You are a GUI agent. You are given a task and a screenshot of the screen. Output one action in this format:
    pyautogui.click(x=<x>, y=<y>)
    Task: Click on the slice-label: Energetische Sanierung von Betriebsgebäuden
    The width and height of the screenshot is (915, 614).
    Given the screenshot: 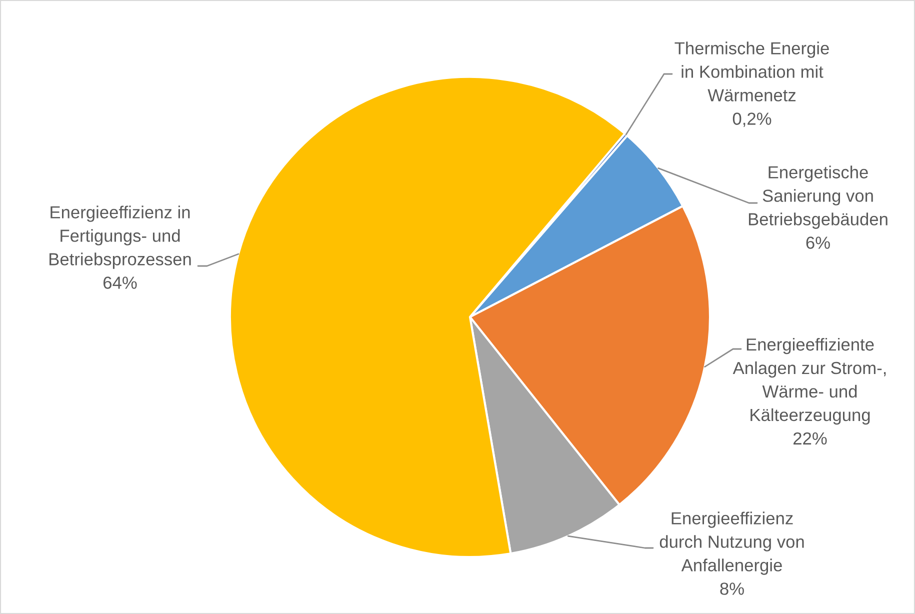 What is the action you would take?
    pyautogui.click(x=818, y=197)
    